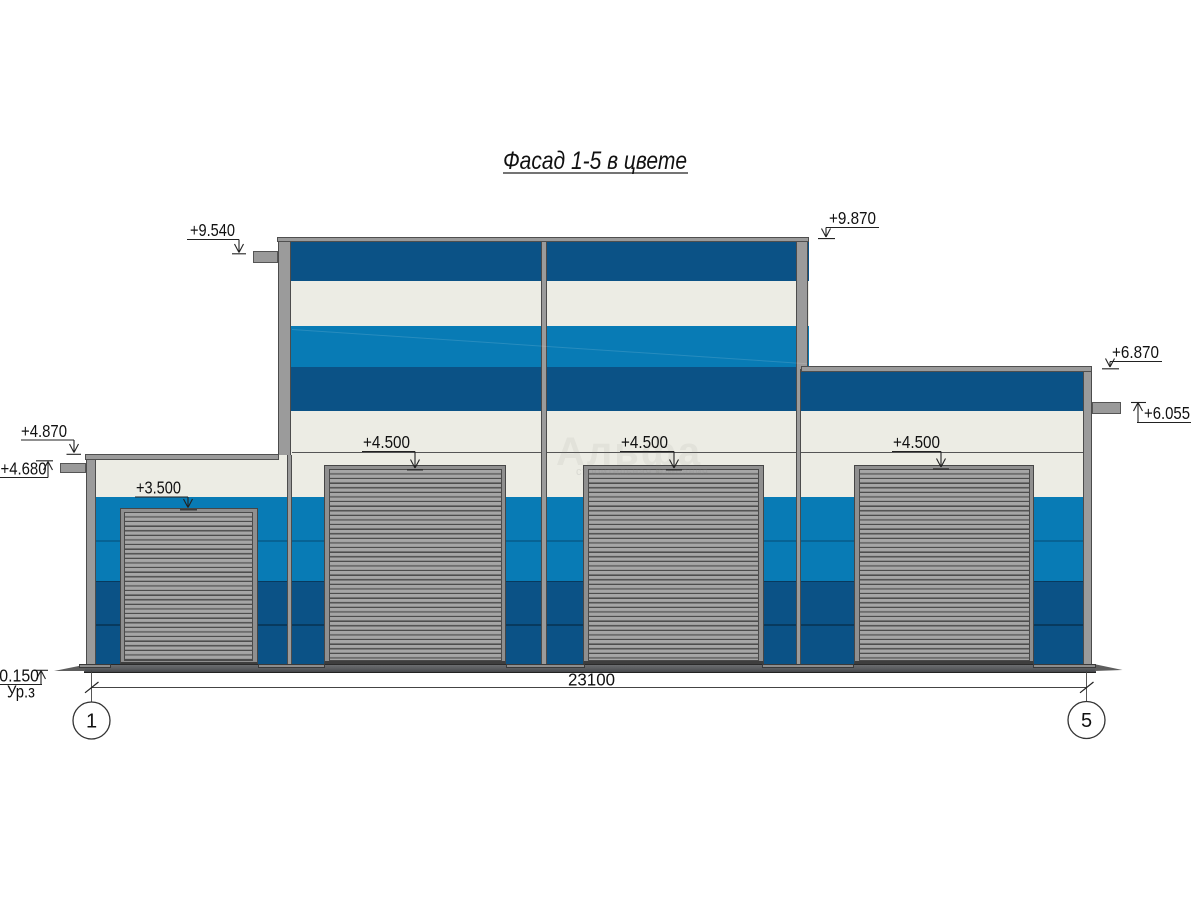 The height and width of the screenshot is (900, 1200). Describe the element at coordinates (21, 692) in the screenshot. I see `svg-text: Ур.з` at that location.